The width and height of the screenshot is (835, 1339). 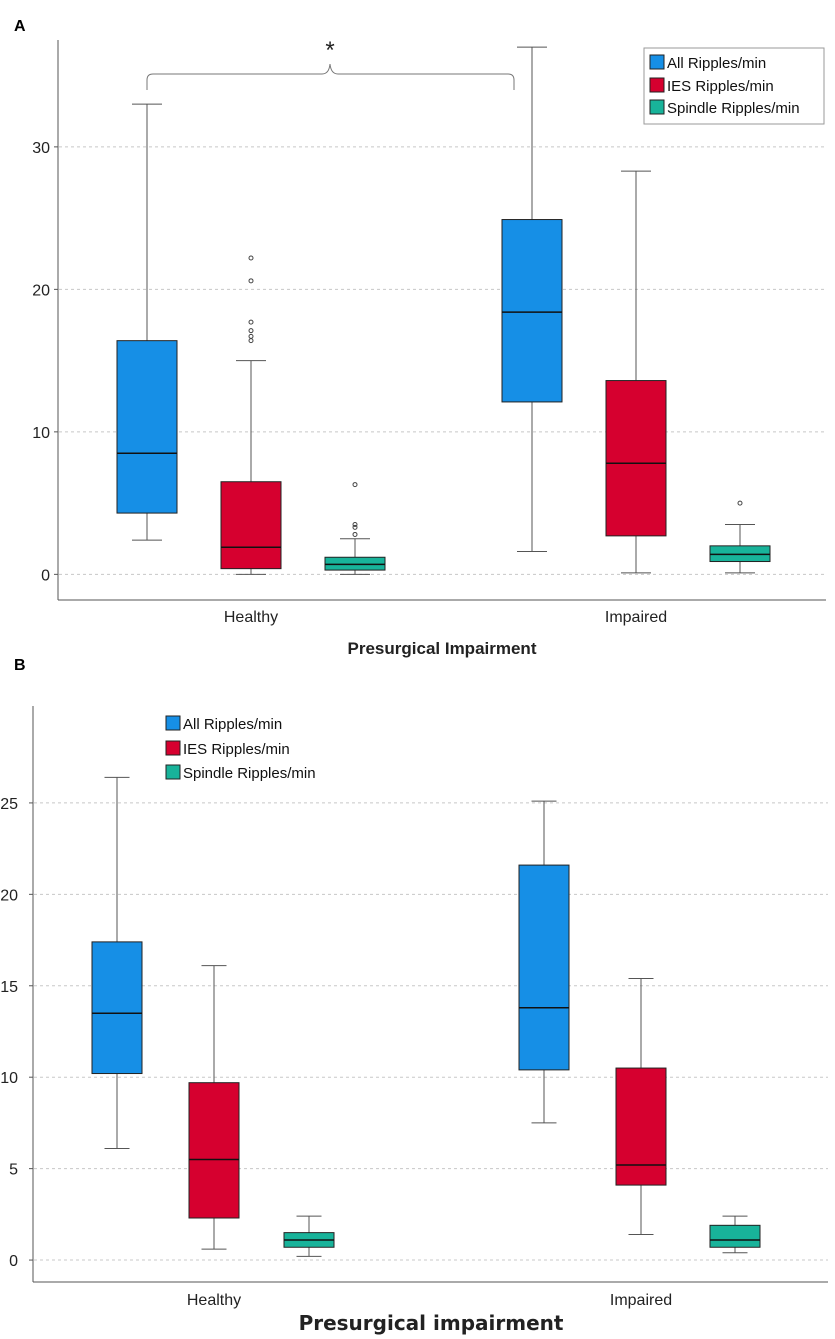 What do you see at coordinates (636, 617) in the screenshot?
I see `panel-a-category-label-impaired: Impaired` at bounding box center [636, 617].